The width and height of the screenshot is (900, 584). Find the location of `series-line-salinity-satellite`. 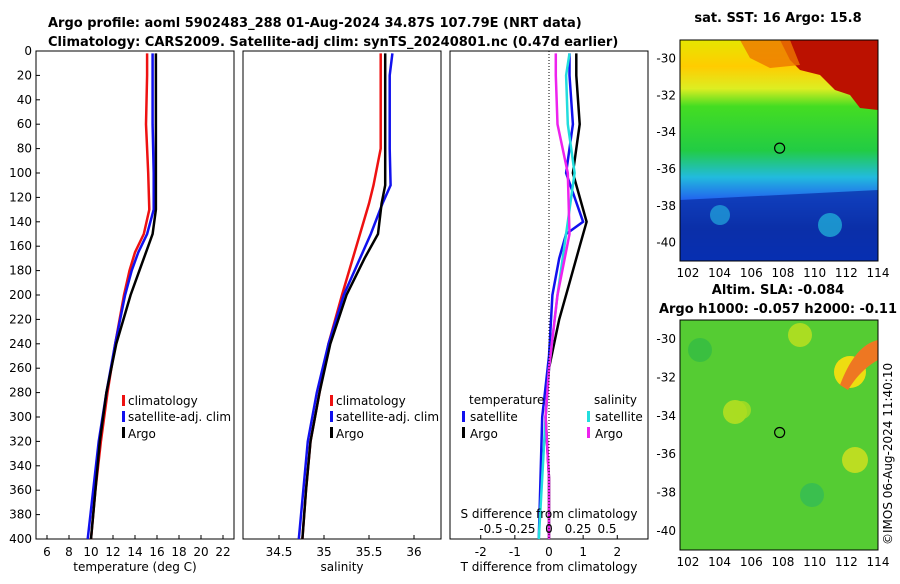

series-line-salinity-satellite is located at coordinates (556, 296).